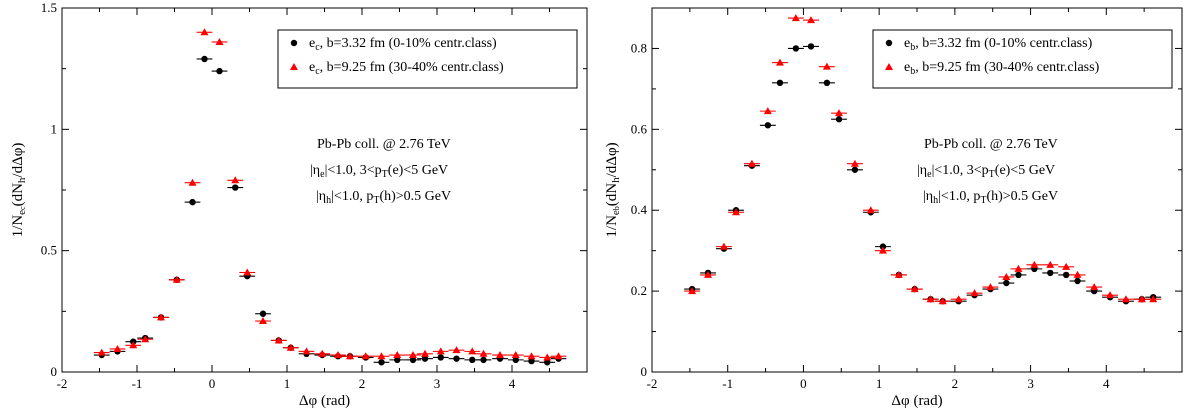 The height and width of the screenshot is (412, 1189). What do you see at coordinates (990, 197) in the screenshot?
I see `annotation-line: |ηh|<1.0, pT(h)>0.5 GeV` at bounding box center [990, 197].